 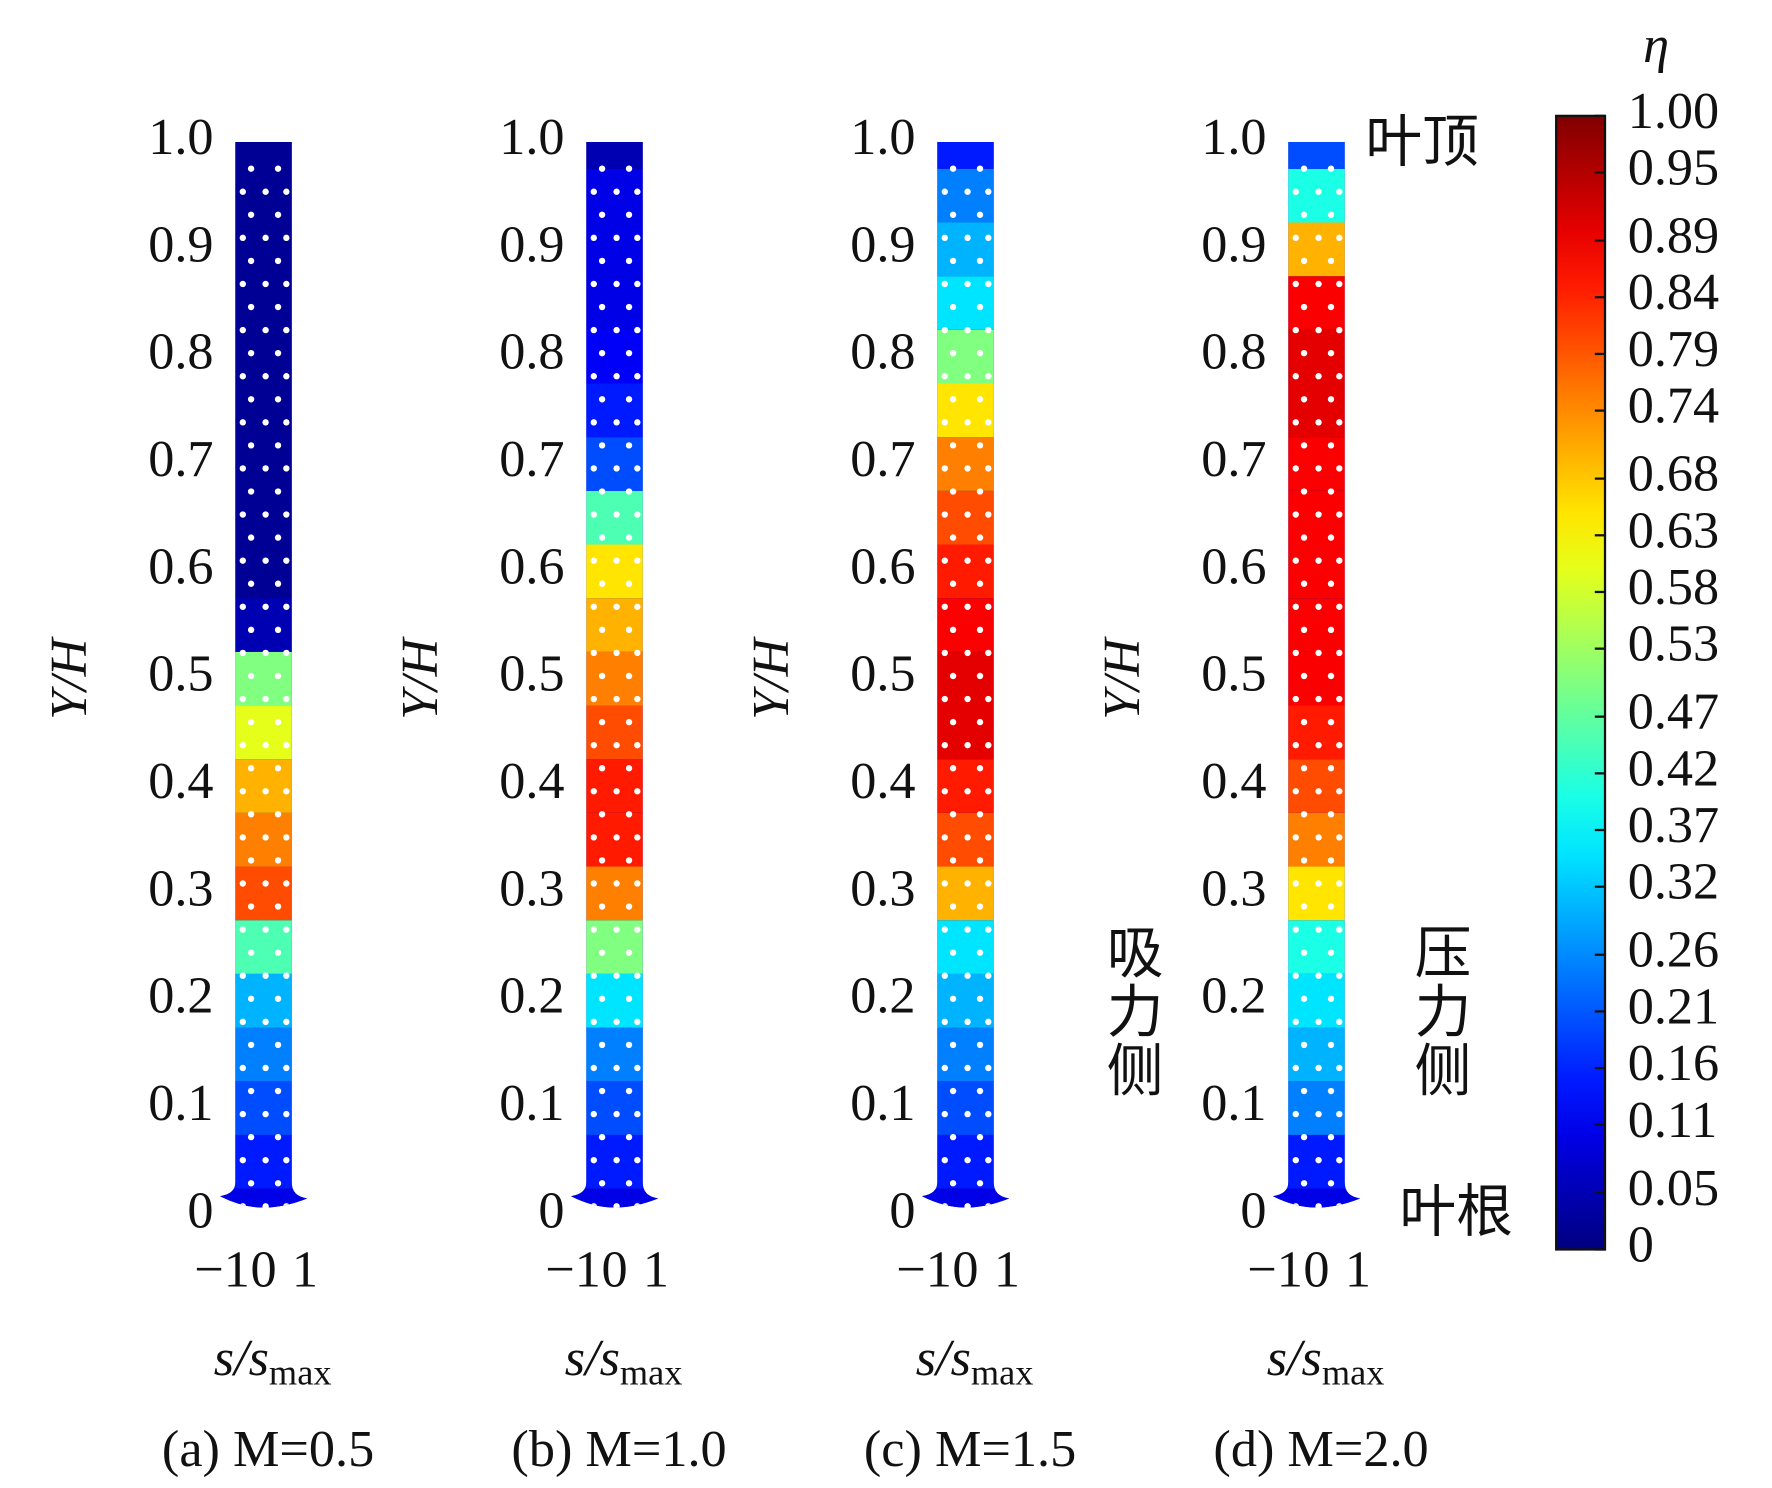 I want to click on x-axis-label-main: s/s, so click(x=1294, y=1358).